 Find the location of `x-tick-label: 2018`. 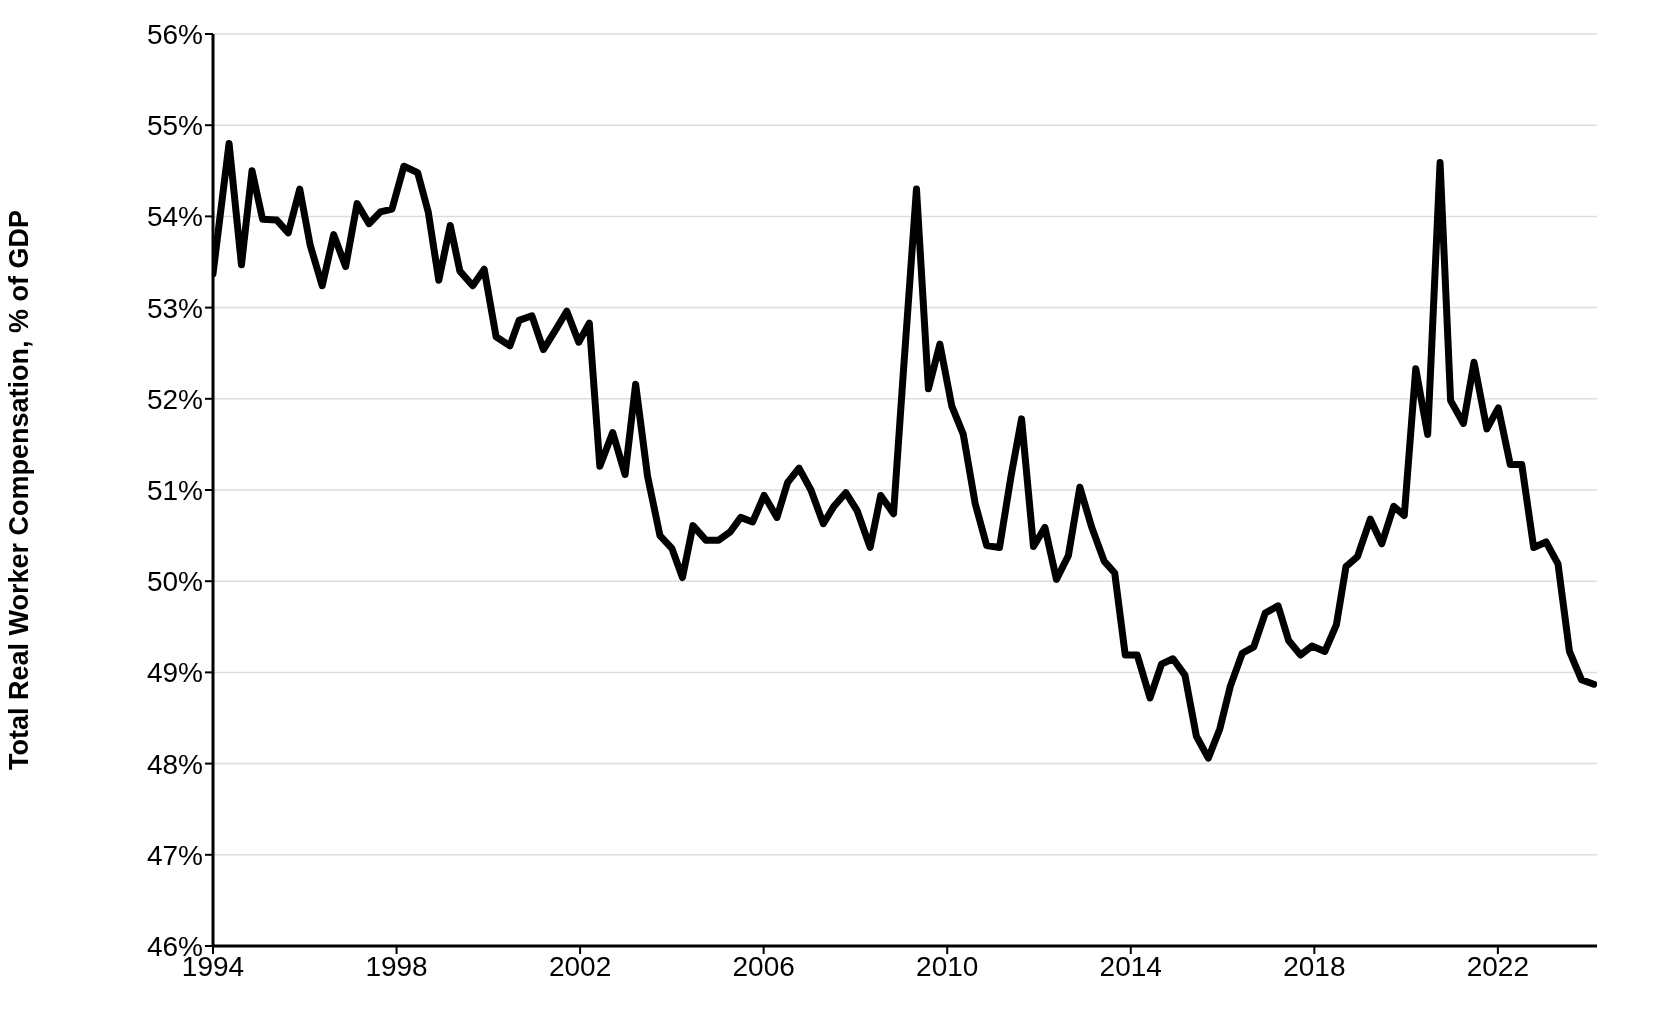

x-tick-label: 2018 is located at coordinates (1314, 966).